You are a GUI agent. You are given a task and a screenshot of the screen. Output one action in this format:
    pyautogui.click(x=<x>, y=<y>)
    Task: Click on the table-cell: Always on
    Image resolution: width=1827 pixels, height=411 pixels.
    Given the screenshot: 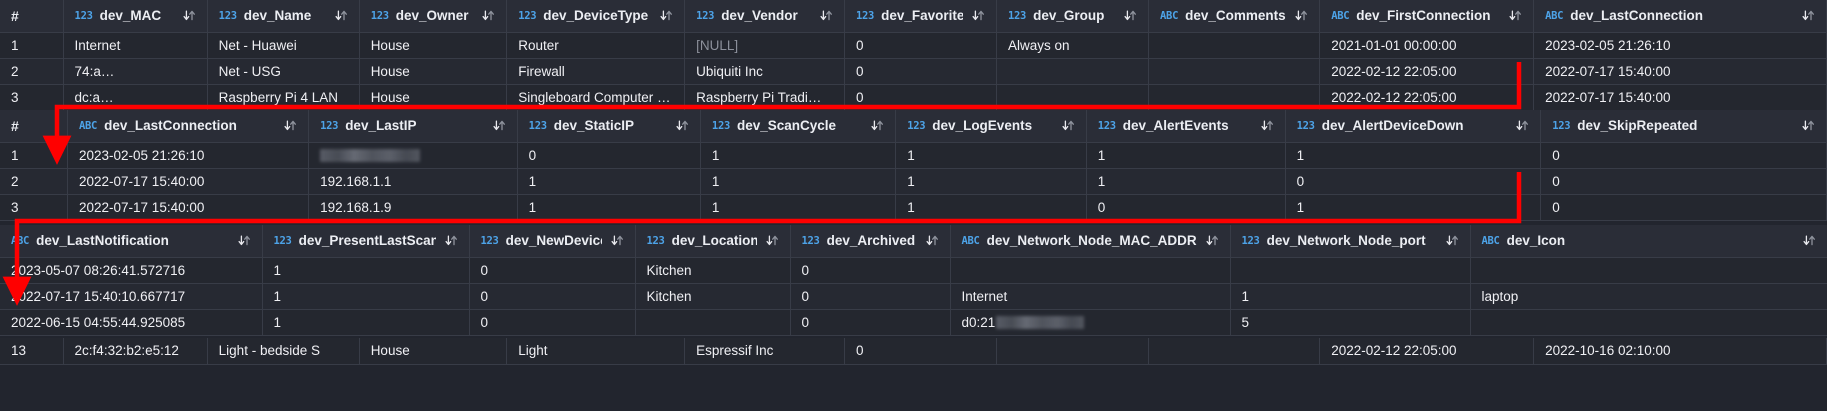 What is the action you would take?
    pyautogui.click(x=1073, y=45)
    